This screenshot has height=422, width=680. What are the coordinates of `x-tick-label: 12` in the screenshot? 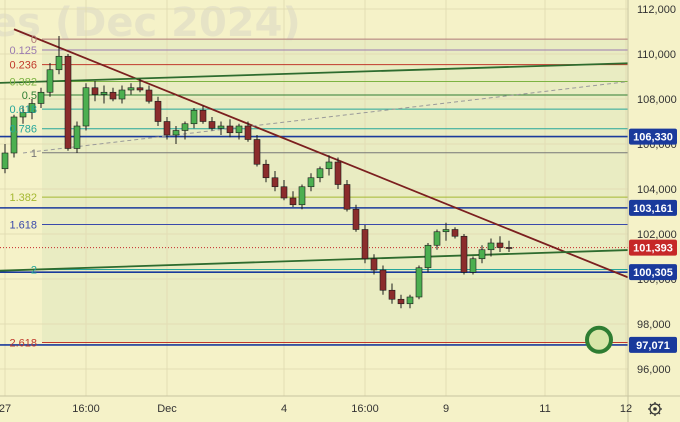 It's located at (626, 409).